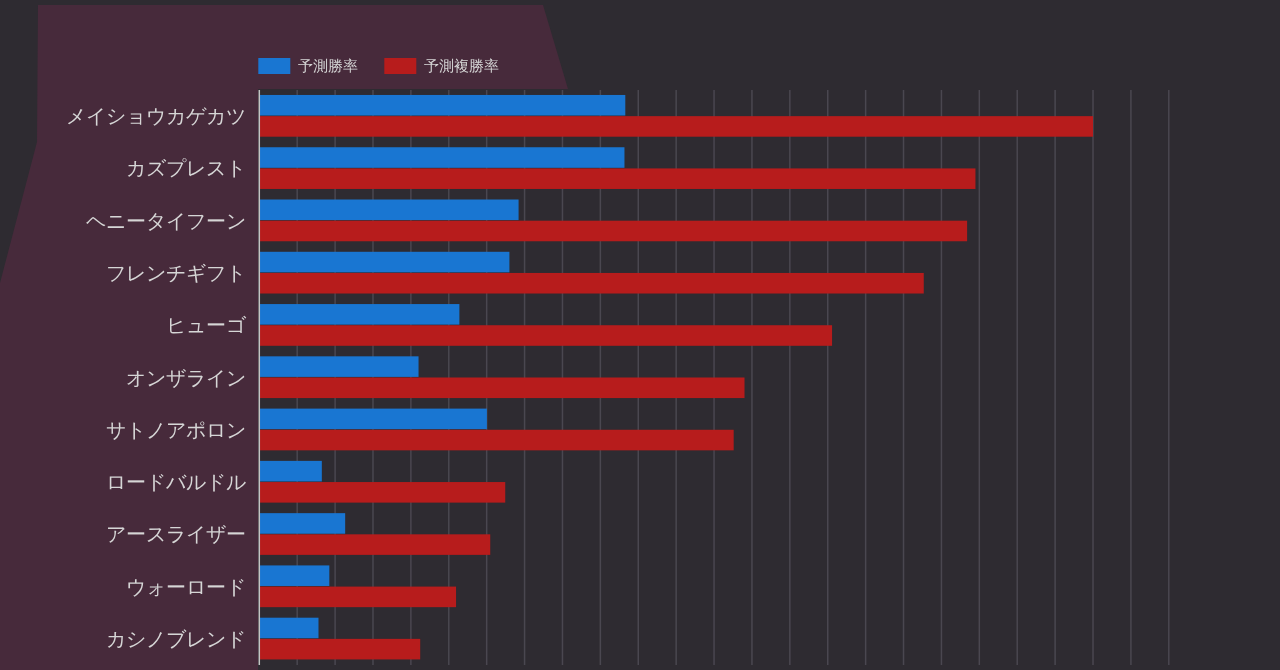 Image resolution: width=1280 pixels, height=670 pixels. Describe the element at coordinates (207, 325) in the screenshot. I see `y-tick-label: ヒューゴ` at that location.